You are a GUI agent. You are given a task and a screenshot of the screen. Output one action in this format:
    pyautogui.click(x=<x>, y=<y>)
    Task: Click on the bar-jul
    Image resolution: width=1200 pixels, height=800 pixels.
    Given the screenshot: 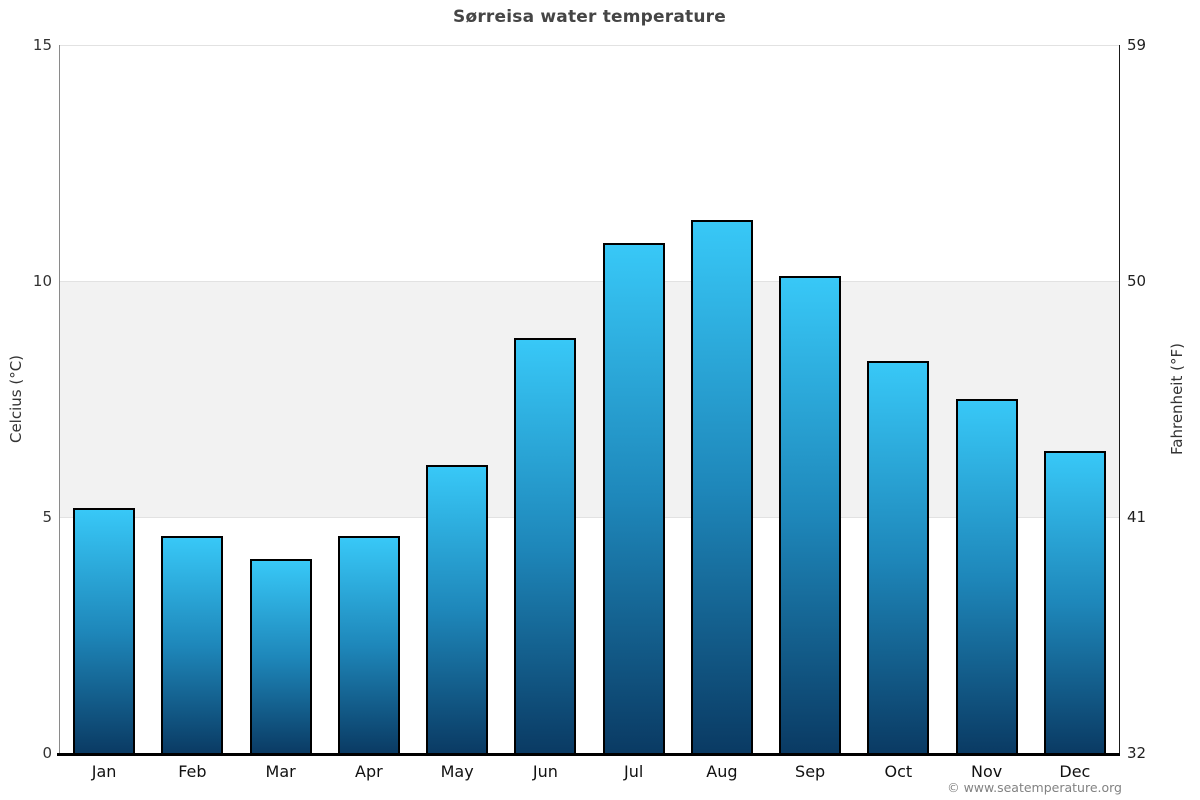 What is the action you would take?
    pyautogui.click(x=633, y=498)
    